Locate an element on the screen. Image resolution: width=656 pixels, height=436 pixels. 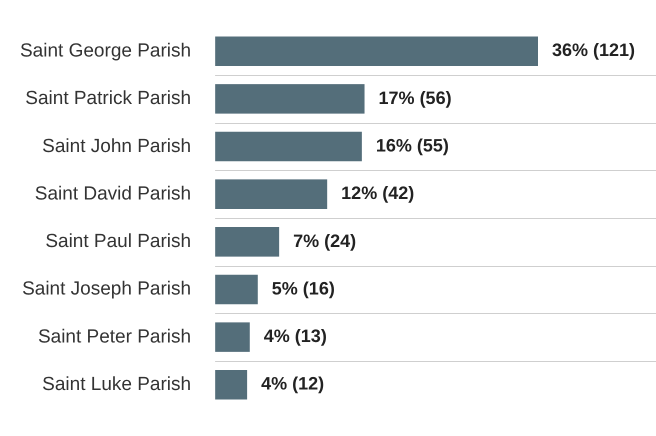
y-tick-label: Saint Peter Parish is located at coordinates (115, 337).